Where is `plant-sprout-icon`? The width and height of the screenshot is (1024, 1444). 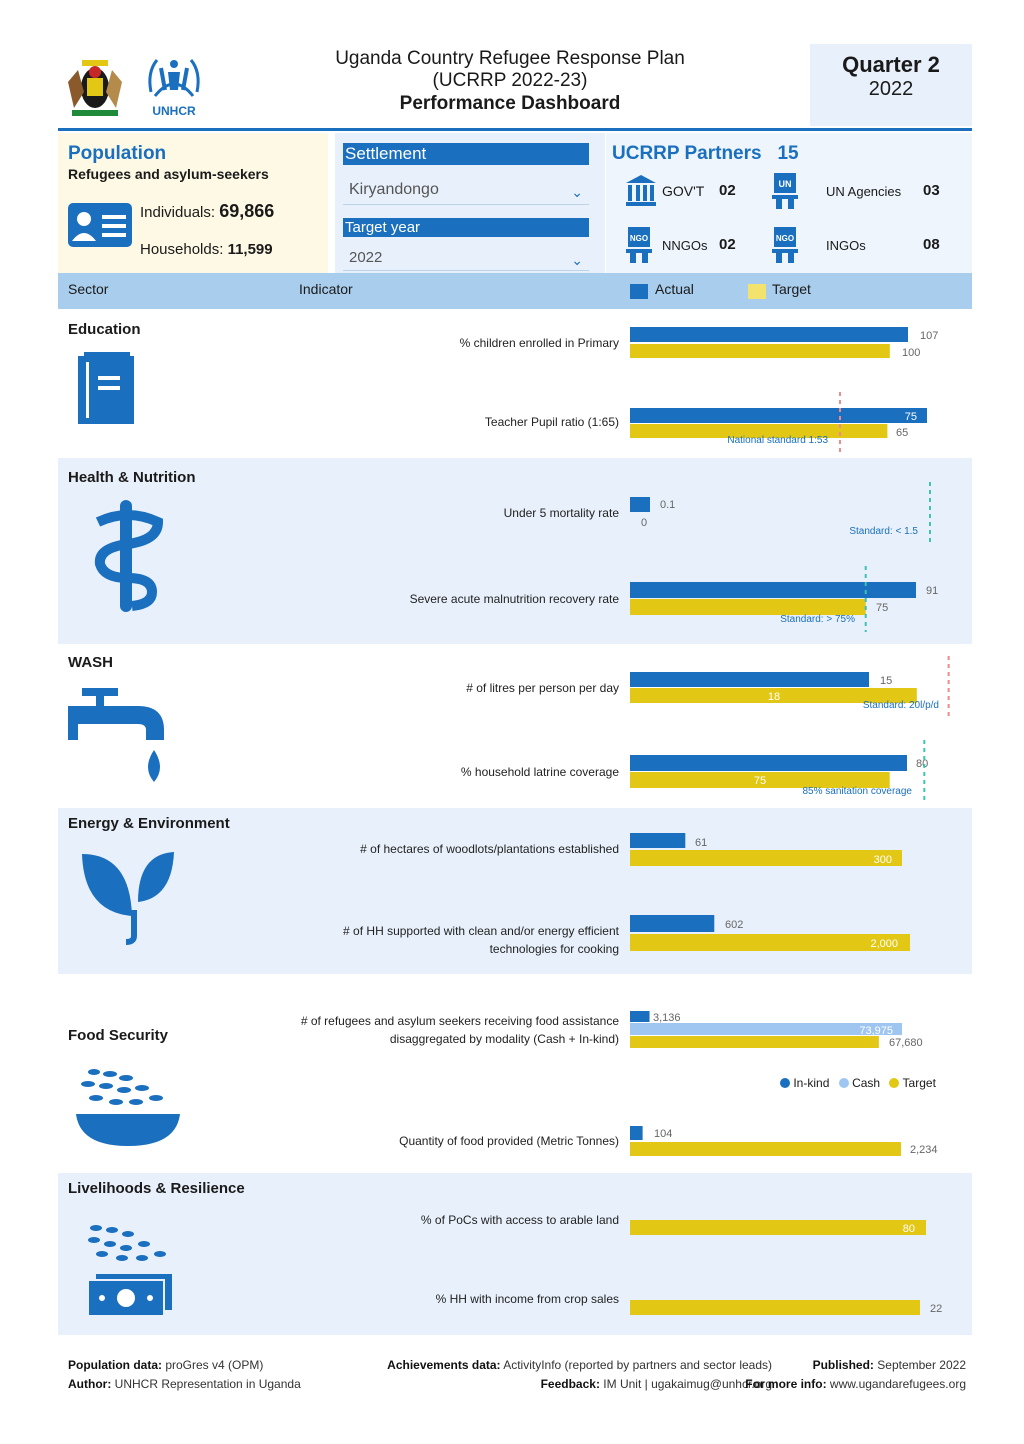 plant-sprout-icon is located at coordinates (128, 900).